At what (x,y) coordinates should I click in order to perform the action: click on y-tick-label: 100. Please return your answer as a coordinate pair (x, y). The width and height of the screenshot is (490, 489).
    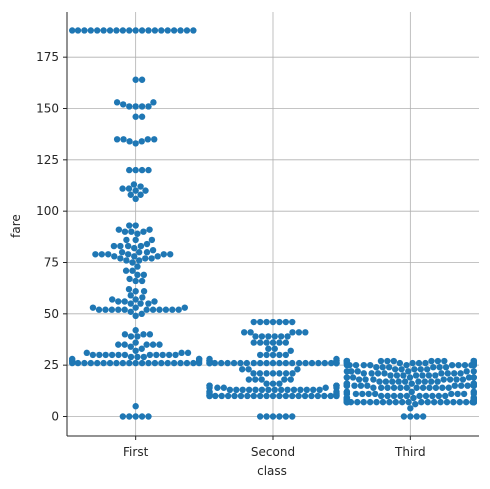
    Looking at the image, I should click on (47, 211).